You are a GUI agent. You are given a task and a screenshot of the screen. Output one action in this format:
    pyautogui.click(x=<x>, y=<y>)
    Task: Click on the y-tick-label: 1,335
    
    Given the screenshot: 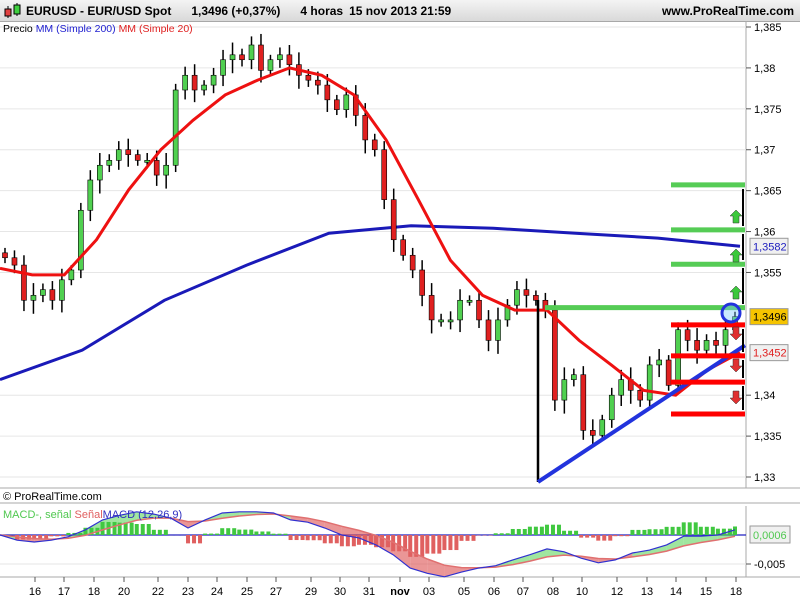 What is the action you would take?
    pyautogui.click(x=768, y=437)
    